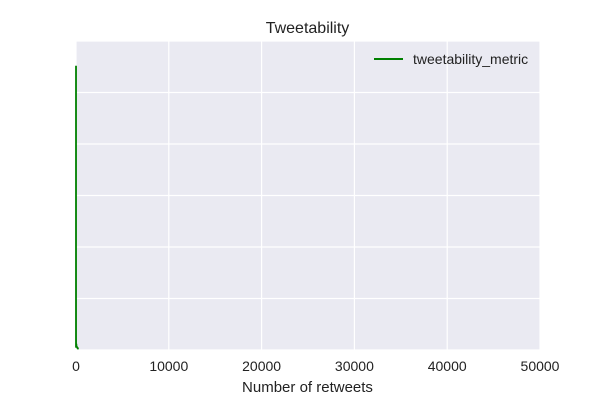  What do you see at coordinates (261, 366) in the screenshot?
I see `x-tick-label: 20000` at bounding box center [261, 366].